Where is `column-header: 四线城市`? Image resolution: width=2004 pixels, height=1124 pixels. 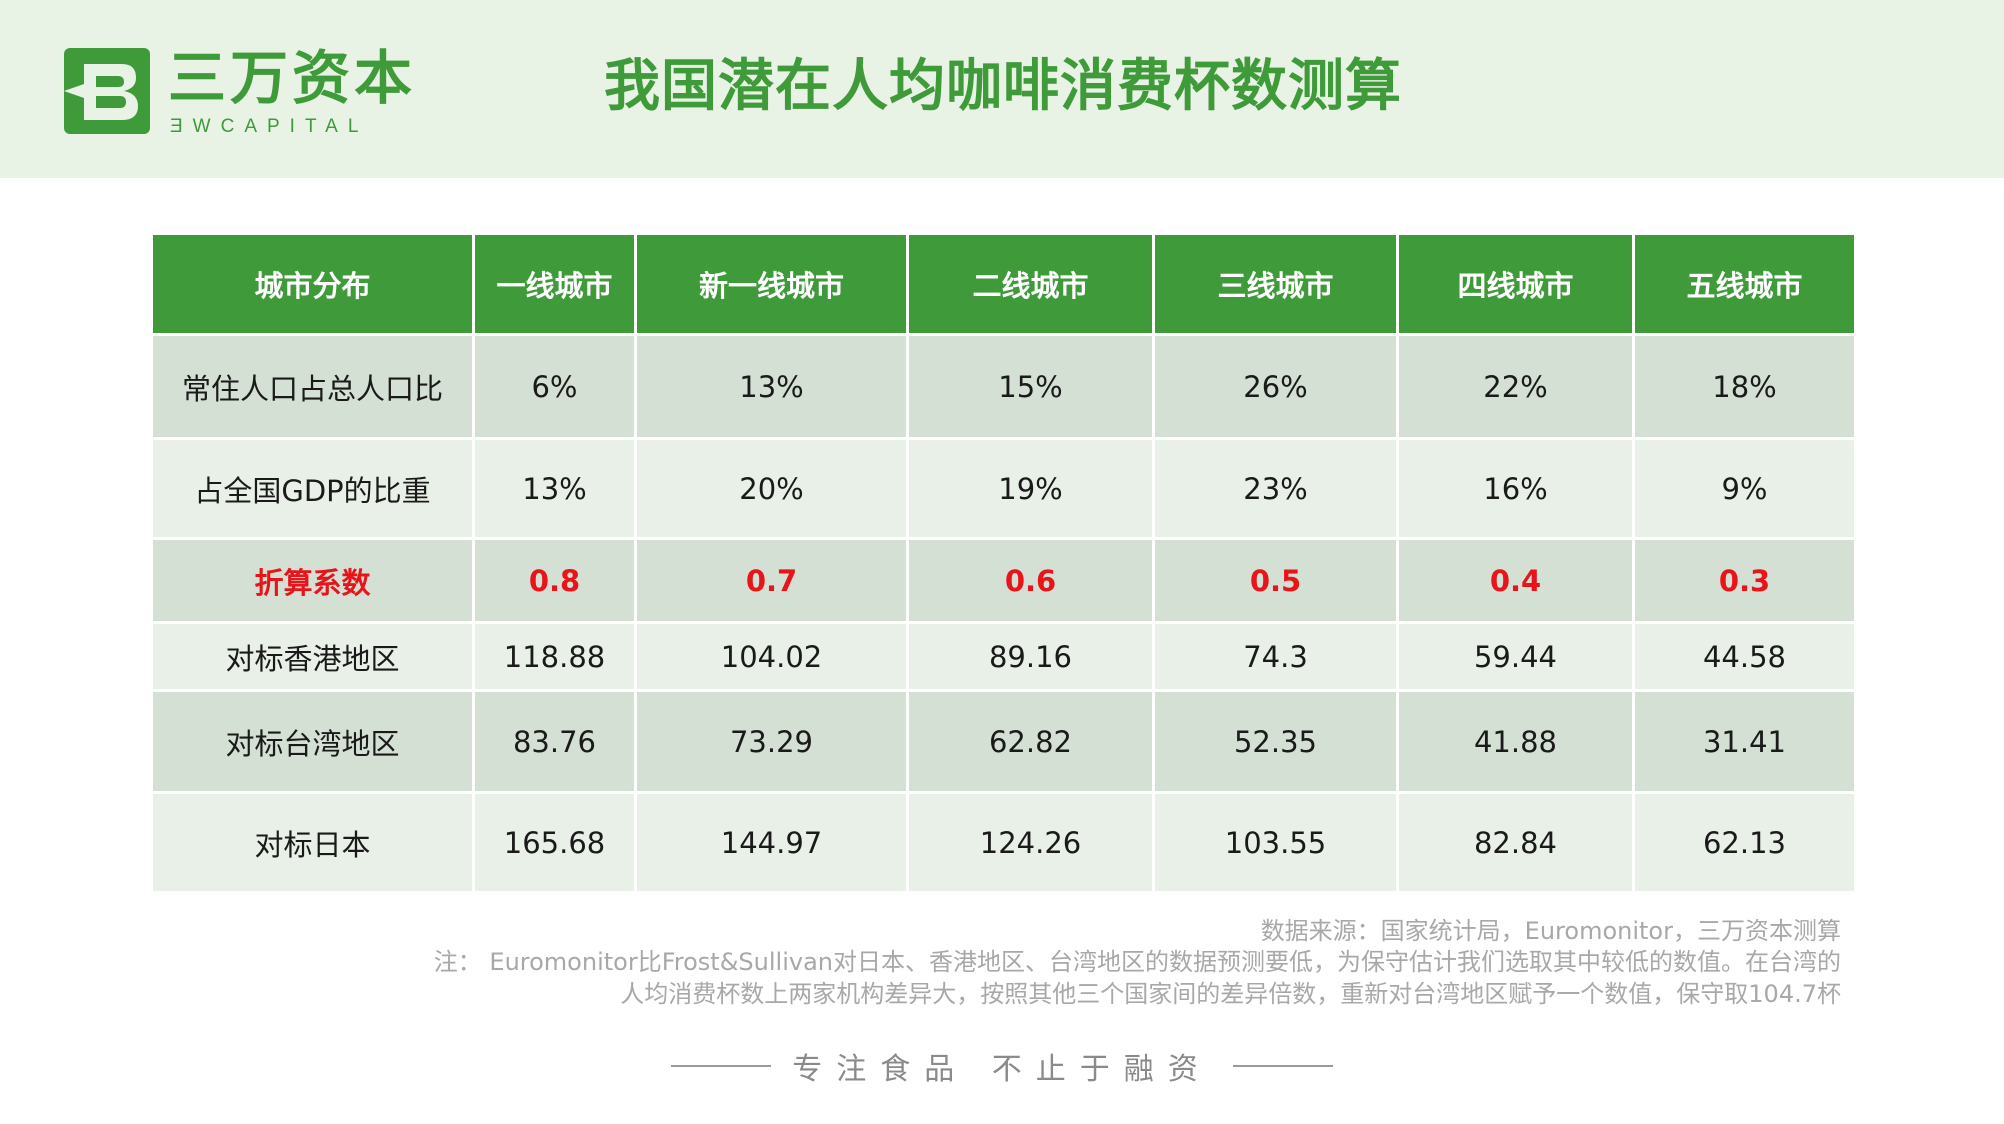
column-header: 四线城市 is located at coordinates (1515, 284).